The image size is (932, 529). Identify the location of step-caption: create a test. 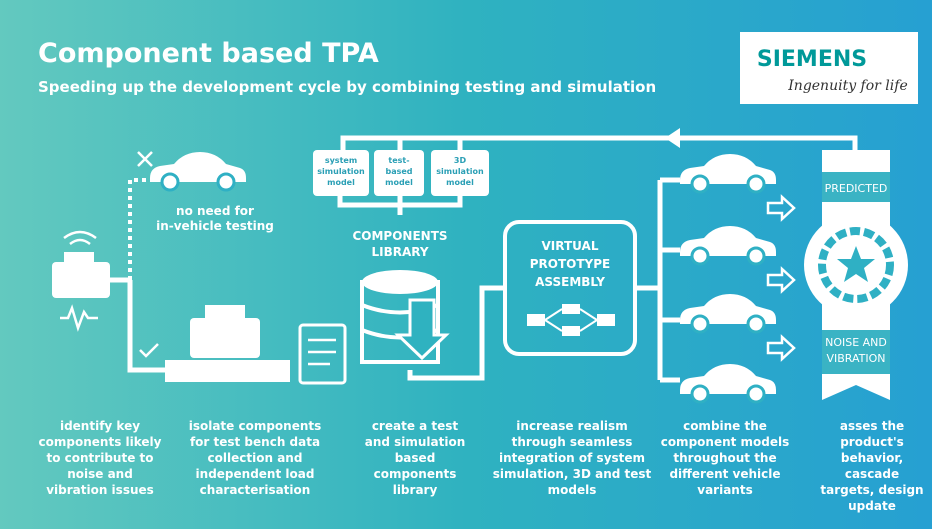
(415, 426).